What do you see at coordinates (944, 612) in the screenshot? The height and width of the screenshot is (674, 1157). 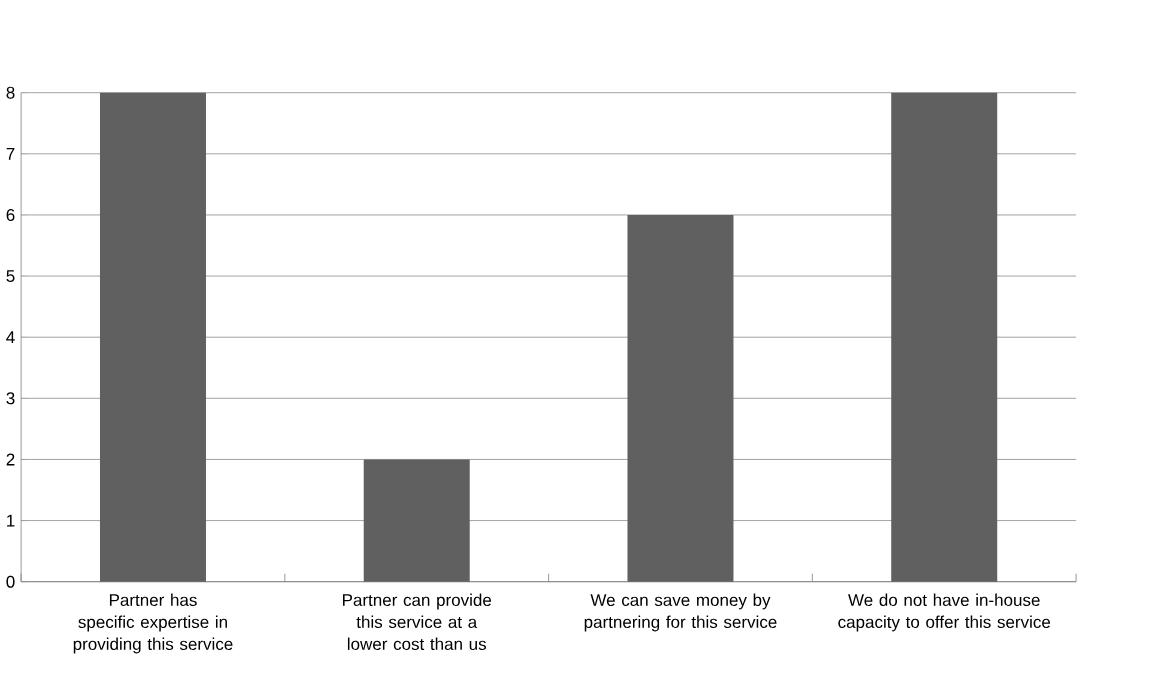 I see `x-tick-label: We do not have in-house capacity to offer this service` at bounding box center [944, 612].